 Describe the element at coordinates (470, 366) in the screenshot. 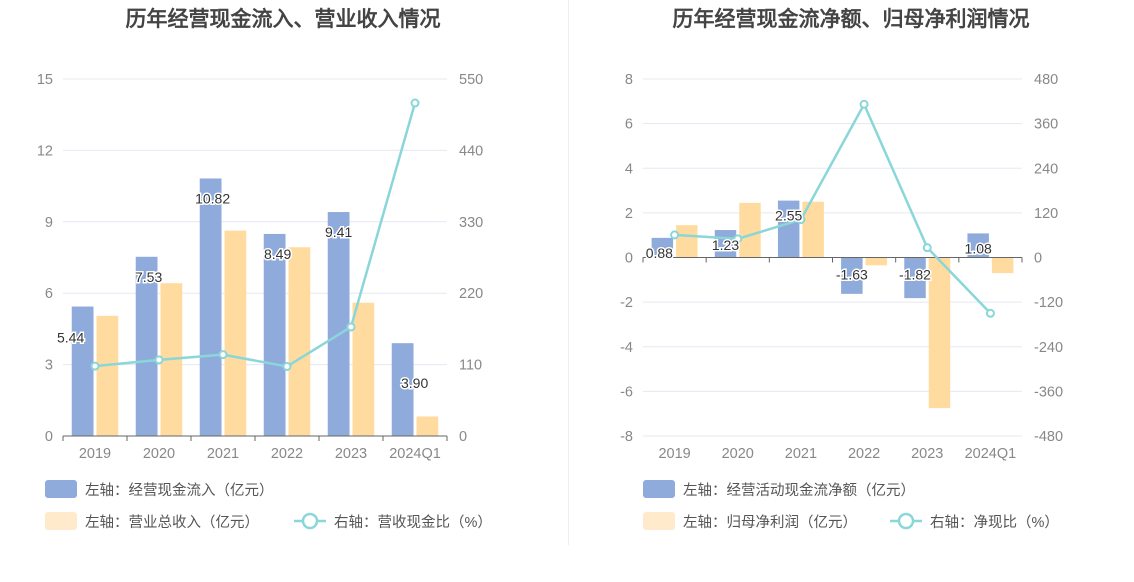

I see `right-axis-tick-label: 110` at that location.